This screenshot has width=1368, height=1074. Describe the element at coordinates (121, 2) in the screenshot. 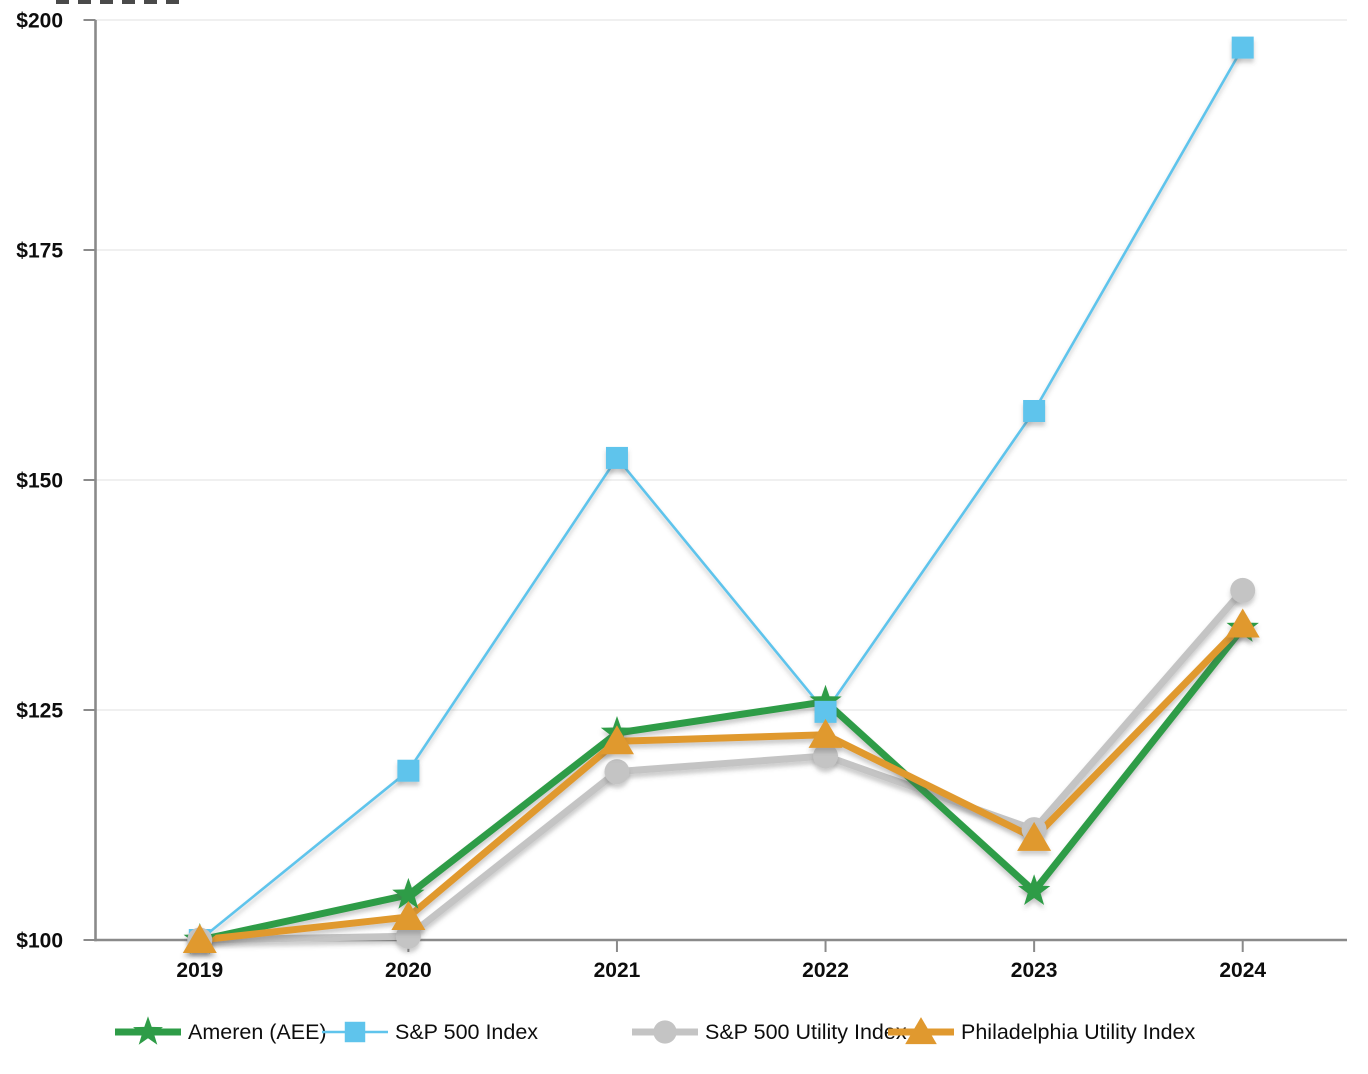

I see `cropped-text-artifact` at that location.